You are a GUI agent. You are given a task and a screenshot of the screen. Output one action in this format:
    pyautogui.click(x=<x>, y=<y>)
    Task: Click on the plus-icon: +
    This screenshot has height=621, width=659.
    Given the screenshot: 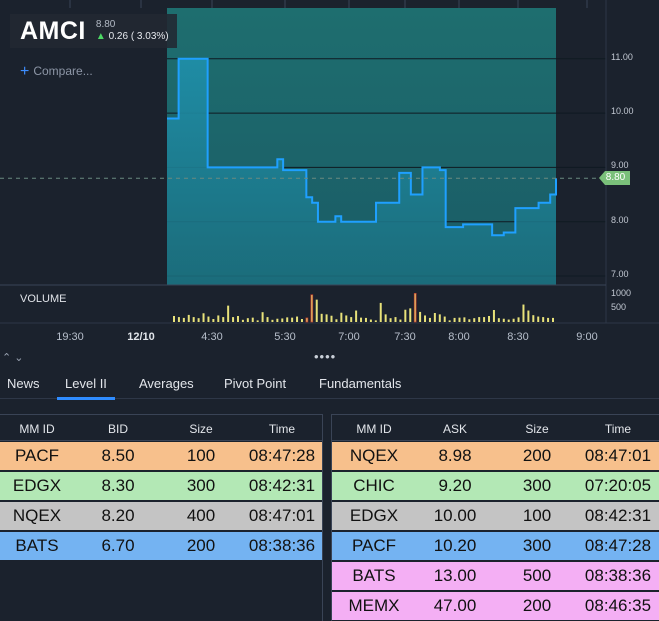 What is the action you would take?
    pyautogui.click(x=25, y=71)
    